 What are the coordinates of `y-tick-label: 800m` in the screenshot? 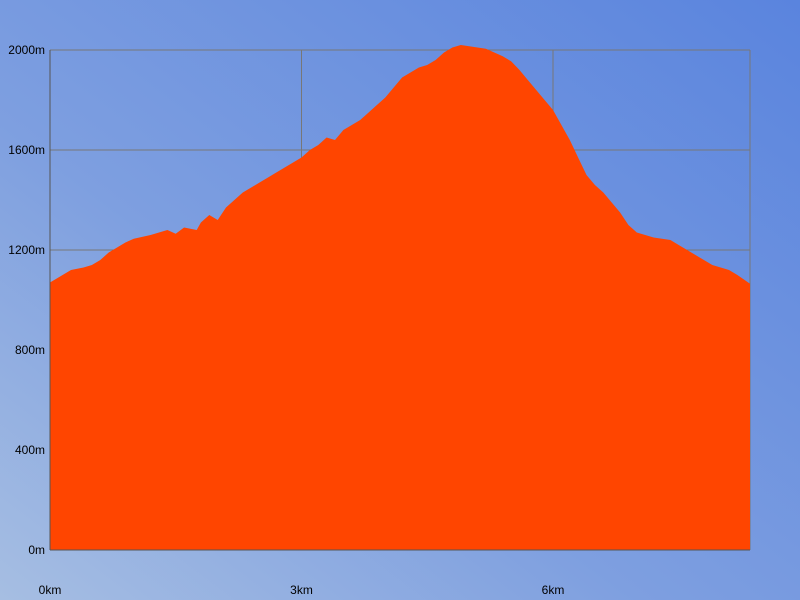 It's located at (30, 350).